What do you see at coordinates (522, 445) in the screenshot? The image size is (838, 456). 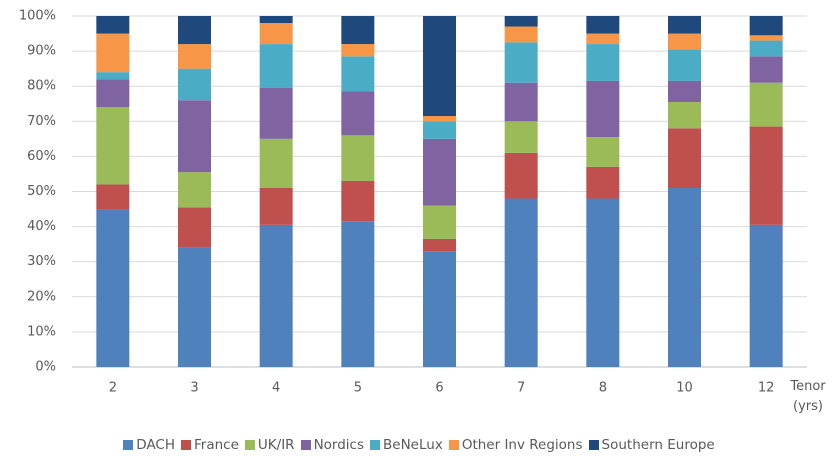 I see `legend-label: Other Inv Regions` at bounding box center [522, 445].